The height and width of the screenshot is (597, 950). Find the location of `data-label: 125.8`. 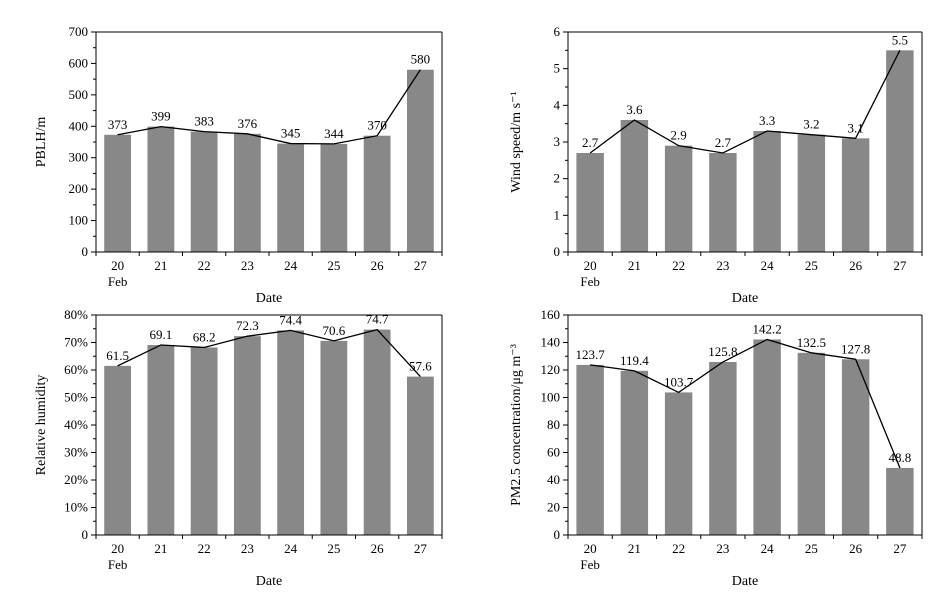

data-label: 125.8 is located at coordinates (722, 351).